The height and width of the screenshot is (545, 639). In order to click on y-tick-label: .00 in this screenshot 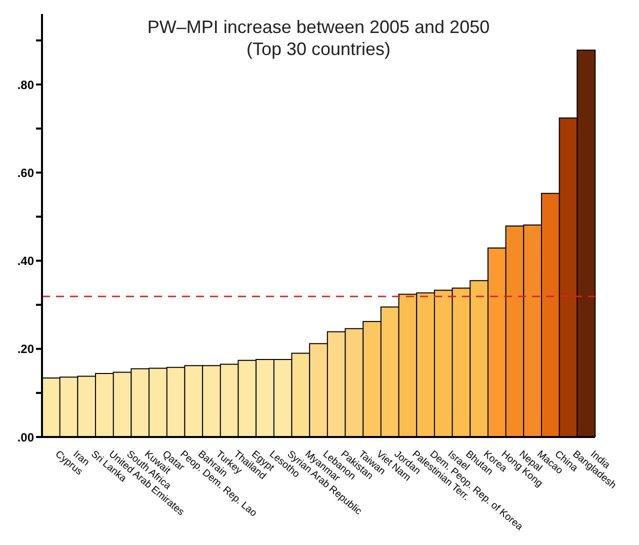, I will do `click(25, 437)`.